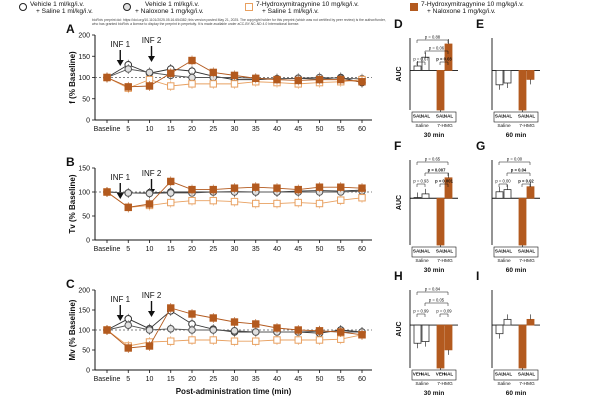 This screenshot has height=400, width=600. What do you see at coordinates (461, 12) in the screenshot?
I see `legend-line2: + Naloxone 1 mg/kg/i.v.` at bounding box center [461, 12].